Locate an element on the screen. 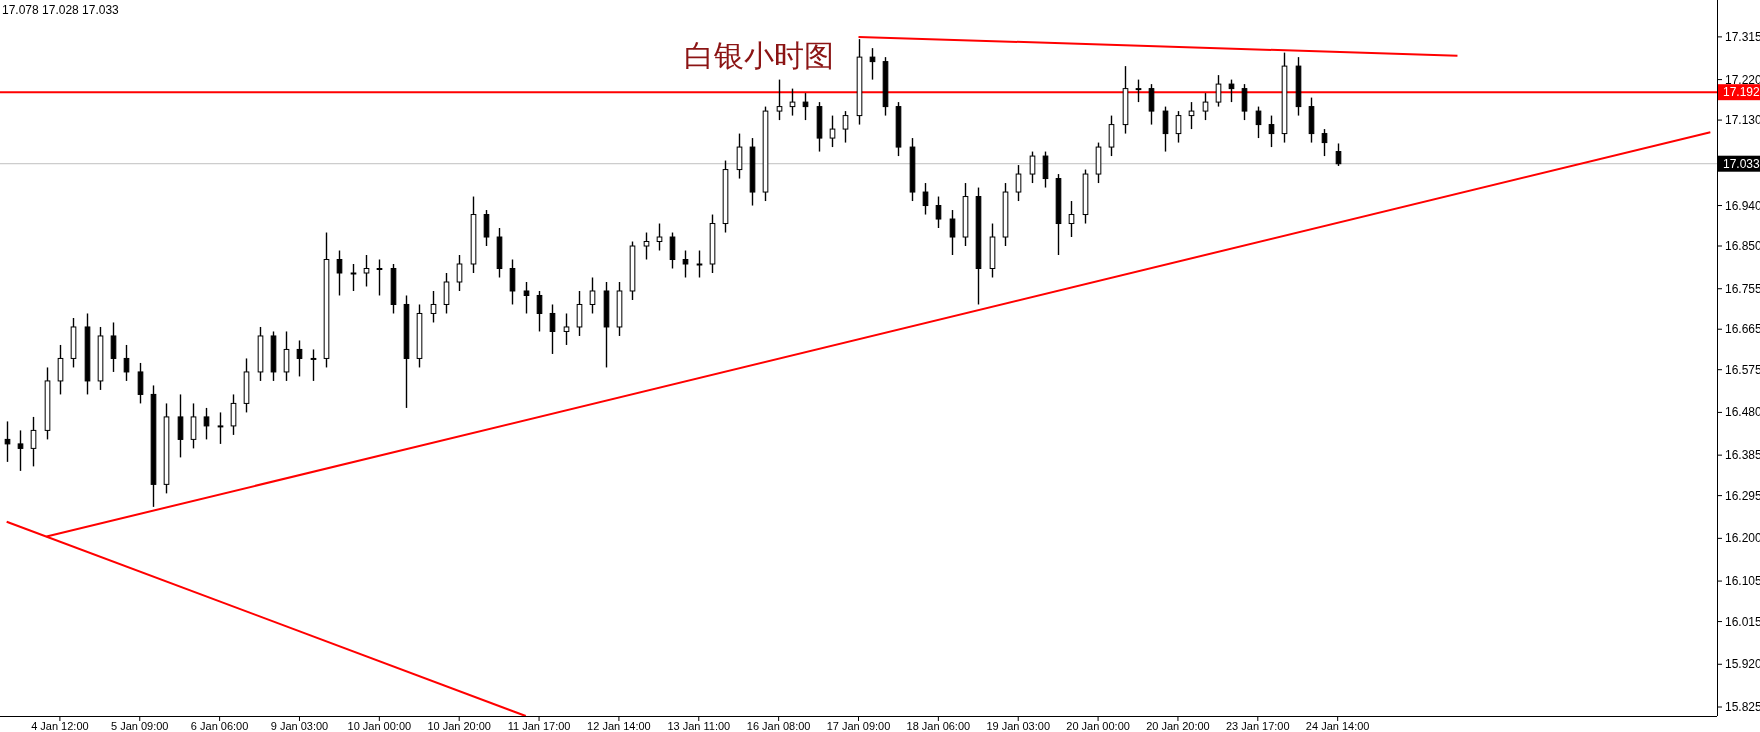 The height and width of the screenshot is (732, 1760). x-tick-label: 4 Jan 12:00 is located at coordinates (60, 726).